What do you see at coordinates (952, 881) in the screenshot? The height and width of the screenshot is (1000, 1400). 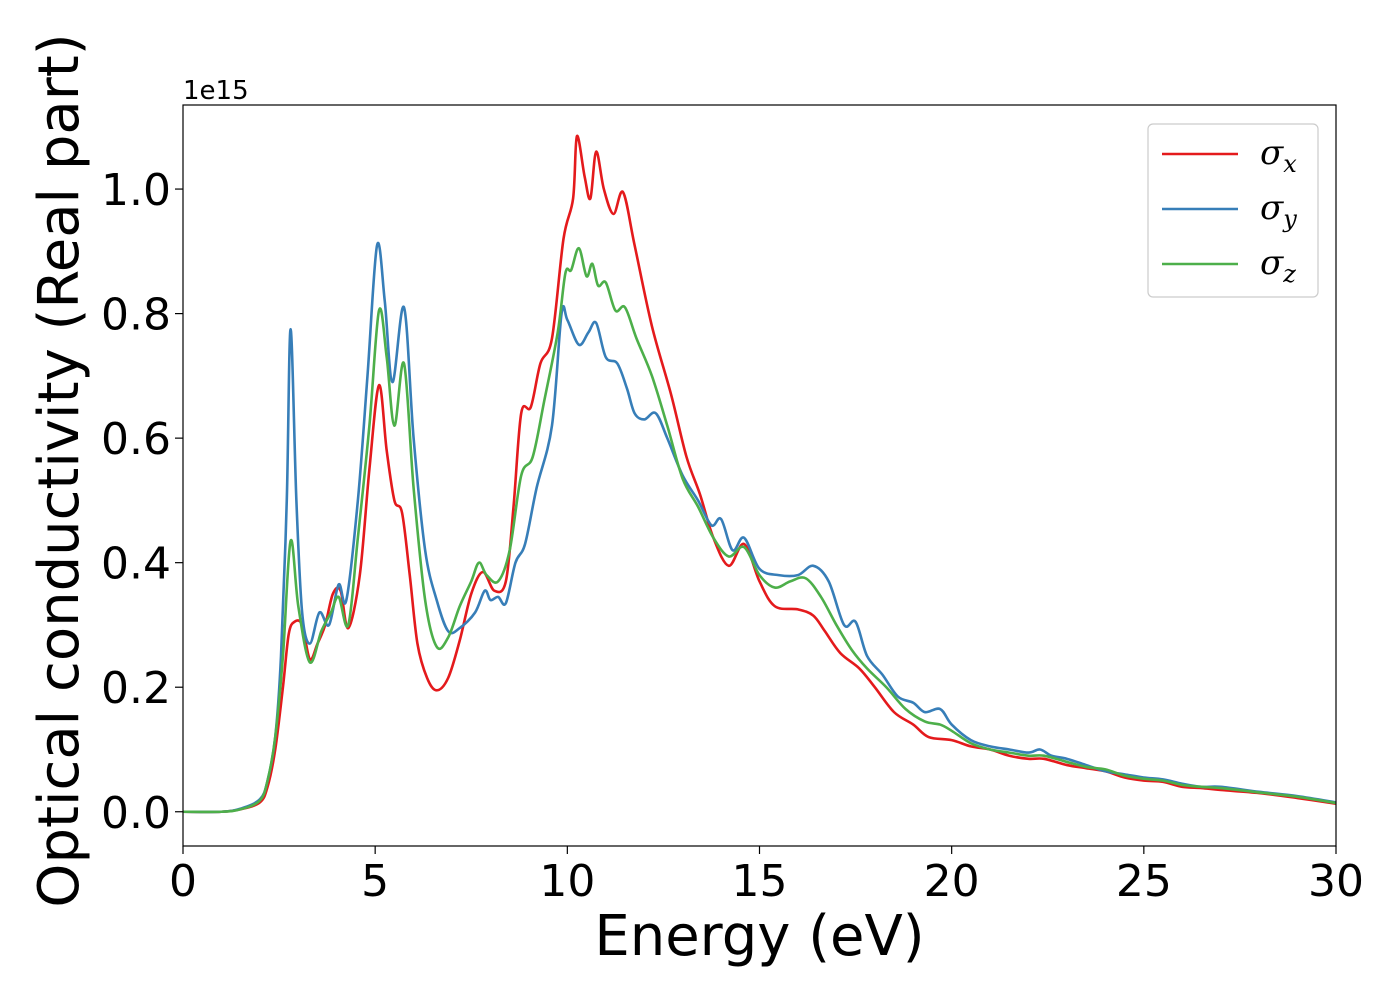 I see `x-tick-label: 20` at bounding box center [952, 881].